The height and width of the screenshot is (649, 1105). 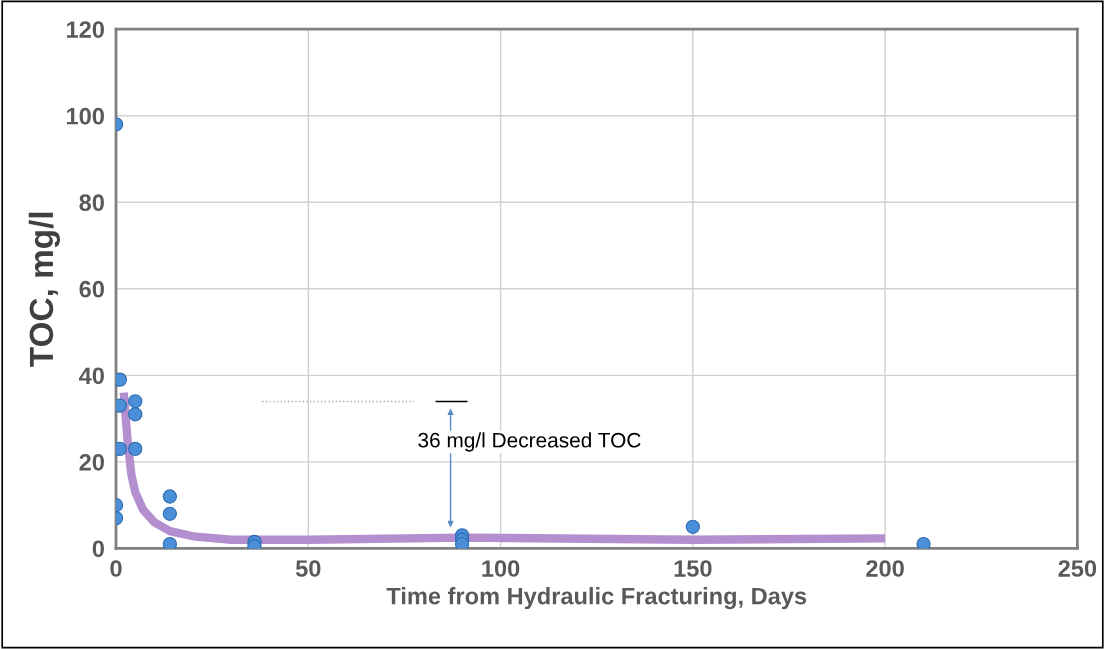 What do you see at coordinates (91, 289) in the screenshot?
I see `y-tick-label: 60` at bounding box center [91, 289].